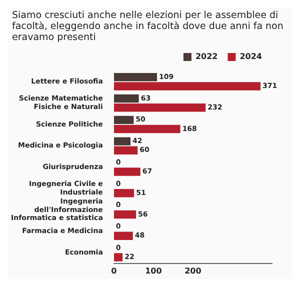 The width and height of the screenshot is (300, 300). What do you see at coordinates (147, 26) in the screenshot?
I see `chart-title: Siamo cresciuti anche nelle elezioni per le assemblee di facoltà, eleggendo anche in facoltà dove due anni fa non eravamo presenti` at bounding box center [147, 26].